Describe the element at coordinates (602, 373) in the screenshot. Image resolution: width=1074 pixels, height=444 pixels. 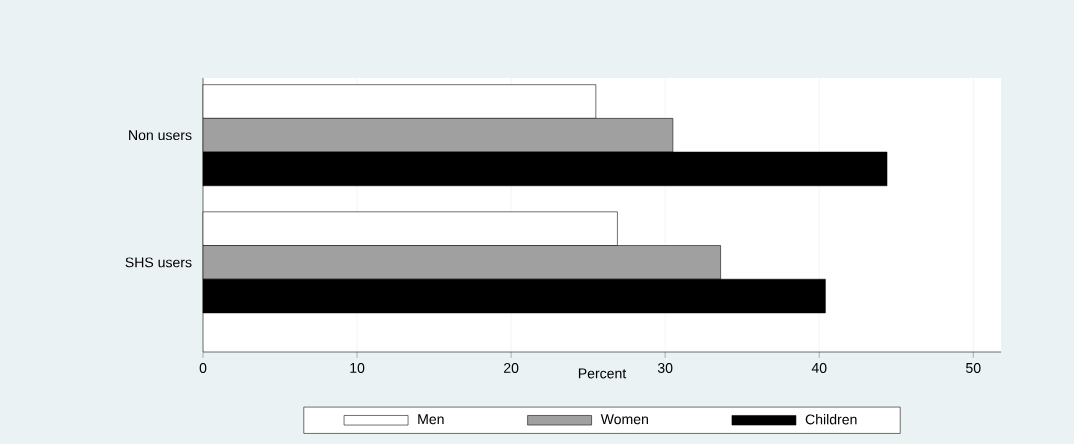
I see `x-axis-title: Percent` at that location.